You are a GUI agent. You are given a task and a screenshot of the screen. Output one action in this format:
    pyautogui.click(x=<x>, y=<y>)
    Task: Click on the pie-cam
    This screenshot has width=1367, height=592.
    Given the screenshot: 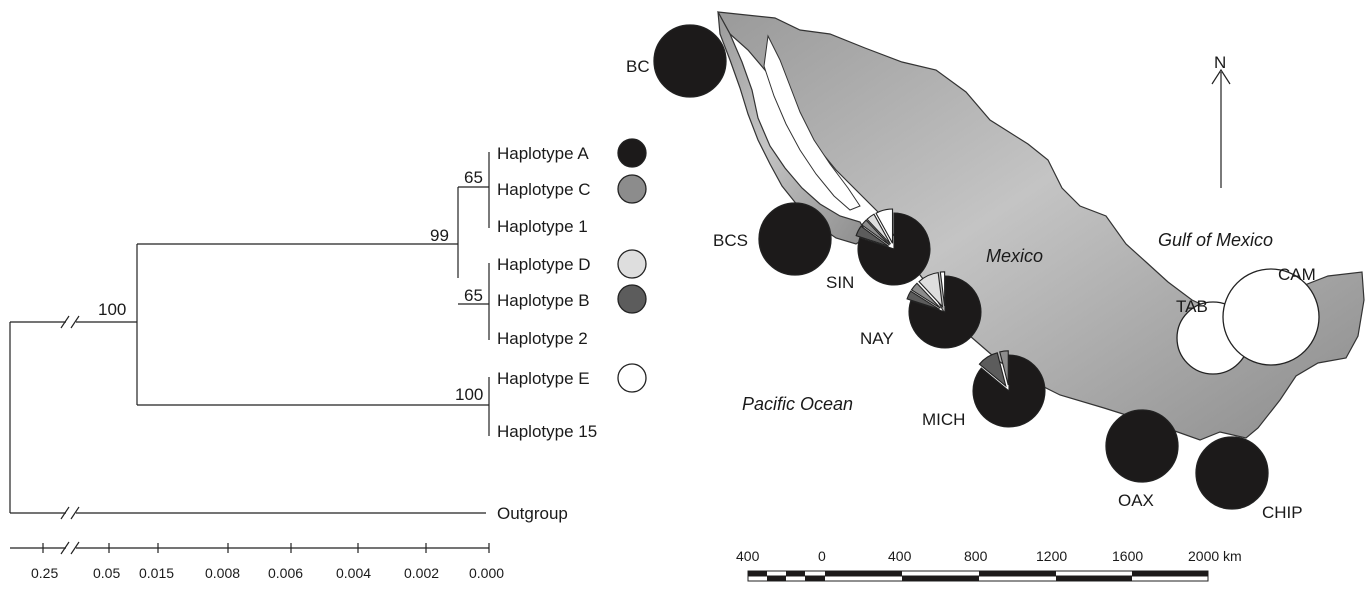 What is the action you would take?
    pyautogui.click(x=1271, y=317)
    